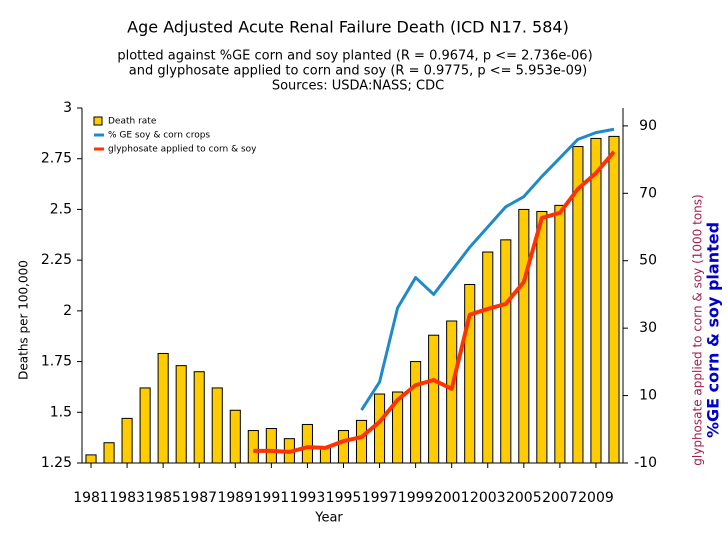  Describe the element at coordinates (648, 328) in the screenshot. I see `y2-tick-label: 30` at that location.